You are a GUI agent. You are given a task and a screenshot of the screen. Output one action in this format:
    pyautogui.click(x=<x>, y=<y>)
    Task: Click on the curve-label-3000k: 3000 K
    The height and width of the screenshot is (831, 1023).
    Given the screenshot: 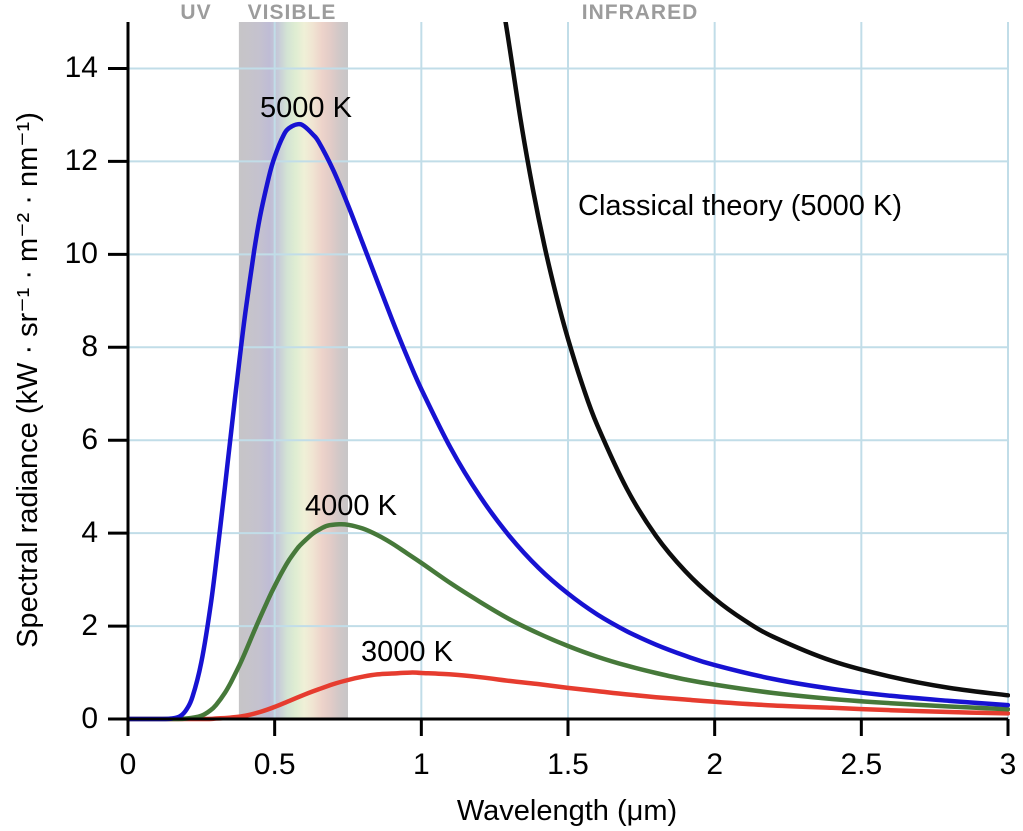 What is the action you would take?
    pyautogui.click(x=407, y=652)
    